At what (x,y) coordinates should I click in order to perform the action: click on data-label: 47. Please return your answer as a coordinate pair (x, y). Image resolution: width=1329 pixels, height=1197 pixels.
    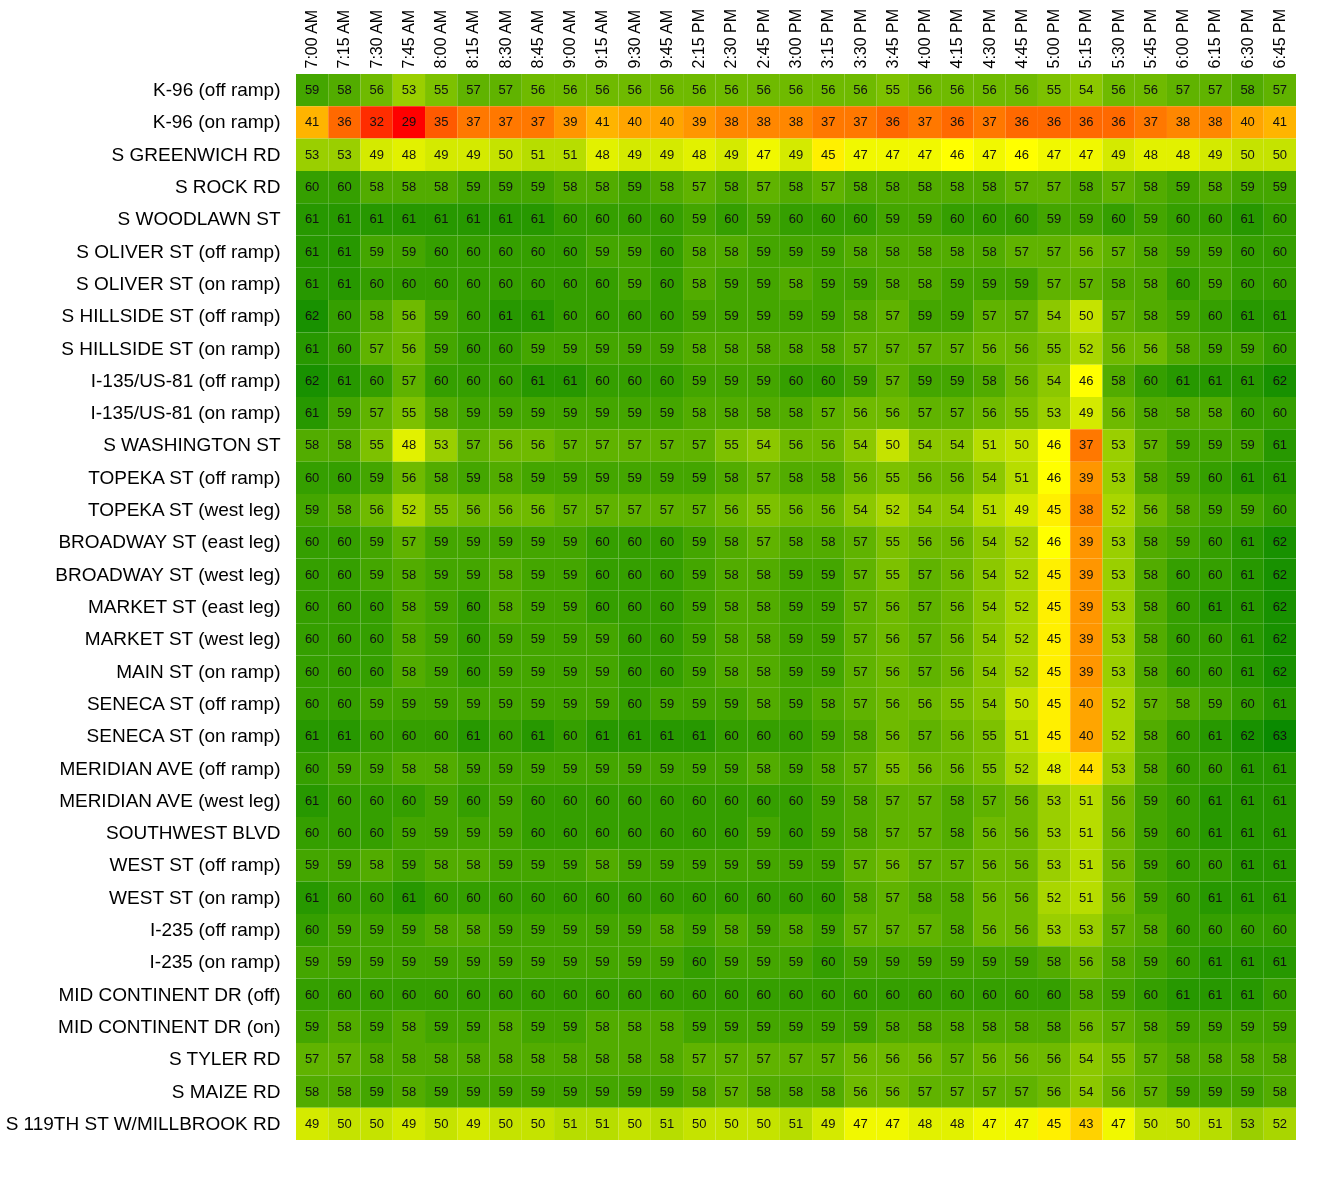
    Looking at the image, I should click on (989, 154).